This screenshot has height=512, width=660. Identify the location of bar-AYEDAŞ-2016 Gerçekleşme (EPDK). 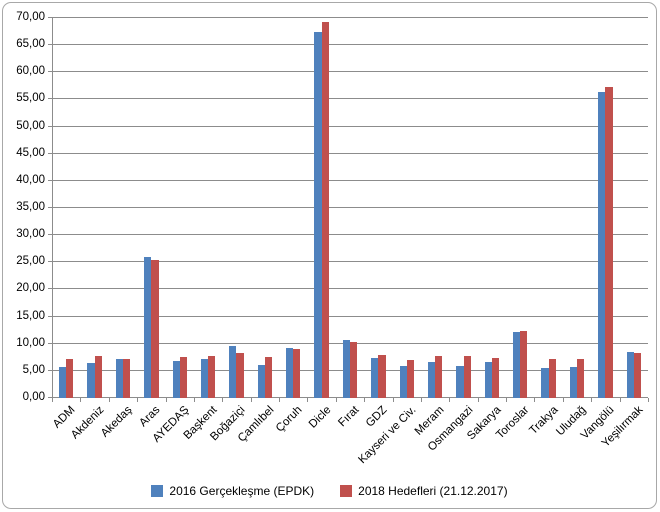
(176, 379).